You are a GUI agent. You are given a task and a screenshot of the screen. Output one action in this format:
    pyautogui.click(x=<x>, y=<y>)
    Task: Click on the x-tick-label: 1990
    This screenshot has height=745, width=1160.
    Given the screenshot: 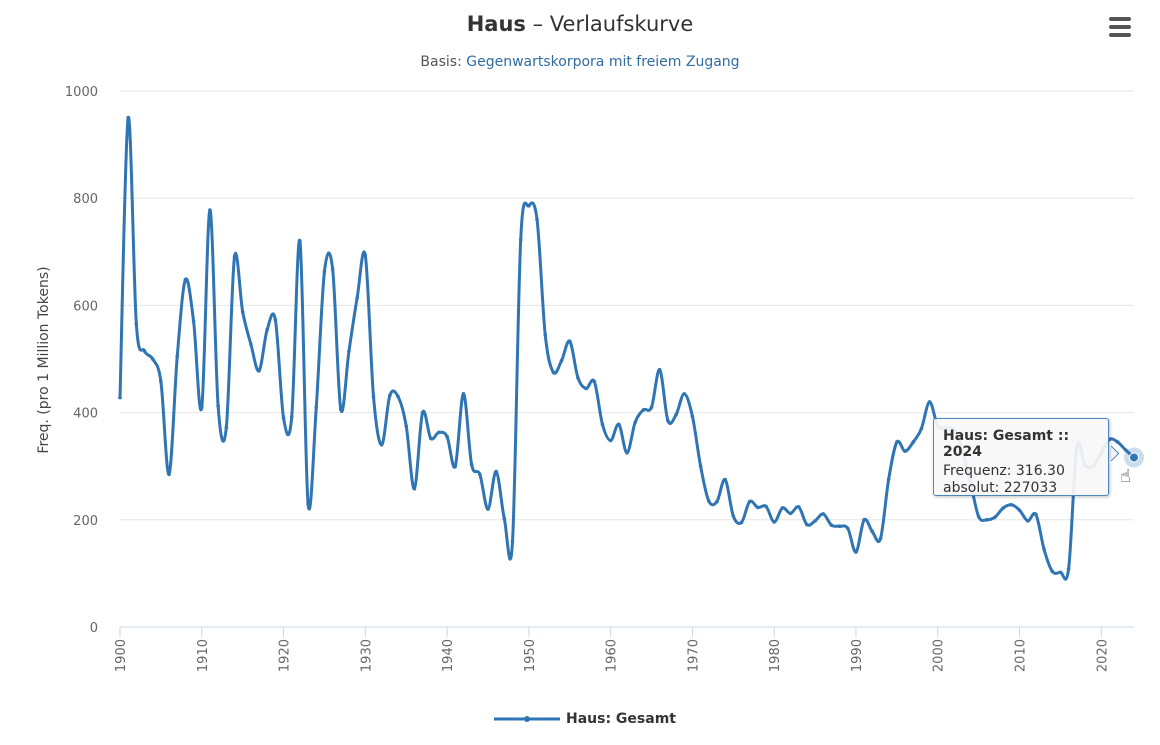 What is the action you would take?
    pyautogui.click(x=857, y=655)
    